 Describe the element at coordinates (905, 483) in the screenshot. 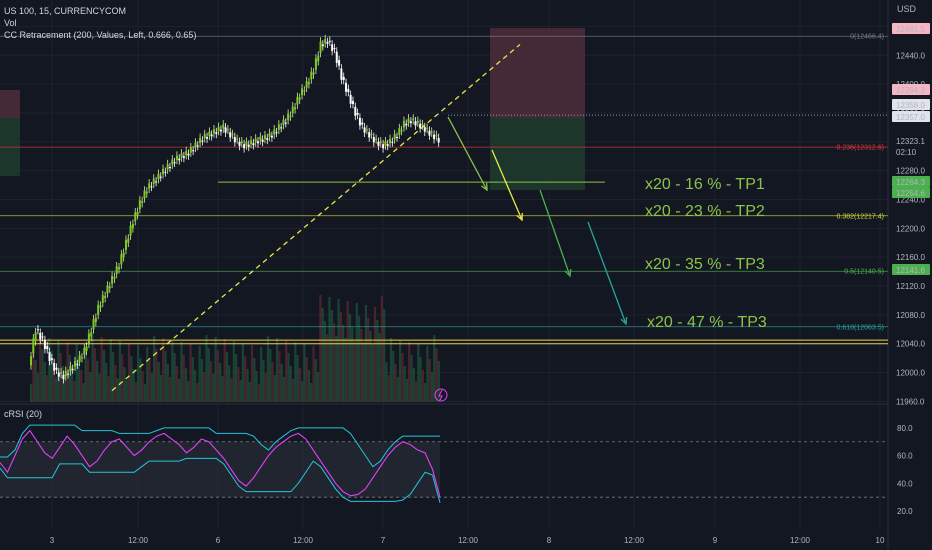

I see `crsi-tick-label: 40.0` at that location.